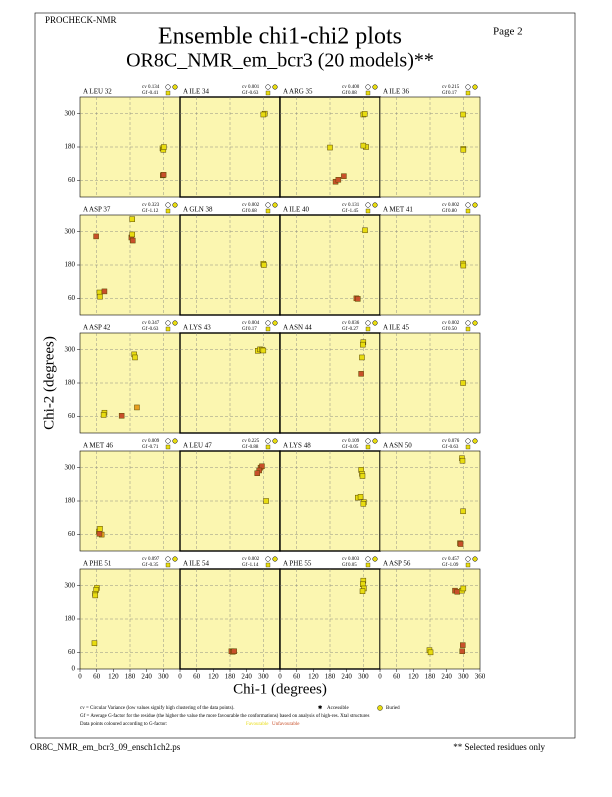 The width and height of the screenshot is (612, 797). Describe the element at coordinates (153, 211) in the screenshot. I see `gf-value: -1.12` at that location.